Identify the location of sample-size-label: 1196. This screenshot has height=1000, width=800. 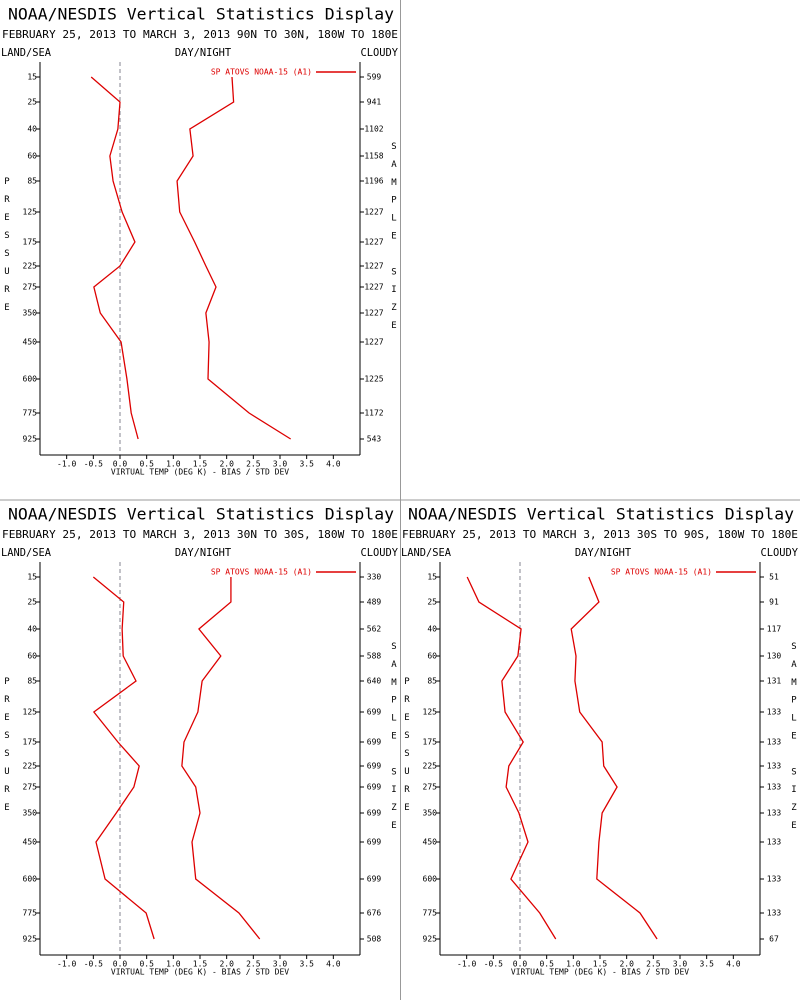
(373, 181).